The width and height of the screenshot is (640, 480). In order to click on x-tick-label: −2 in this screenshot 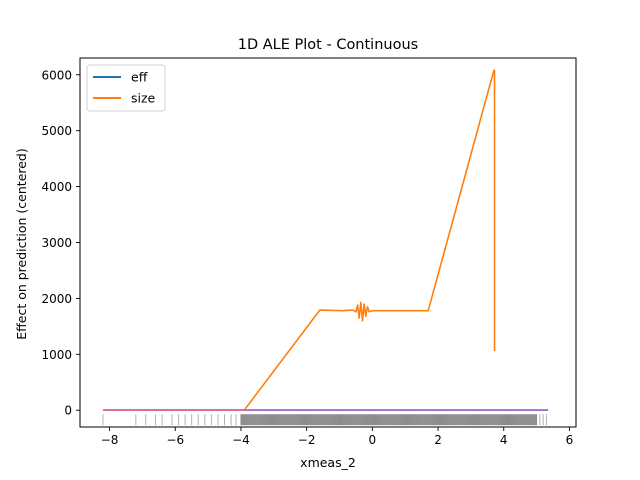, I will do `click(307, 440)`.